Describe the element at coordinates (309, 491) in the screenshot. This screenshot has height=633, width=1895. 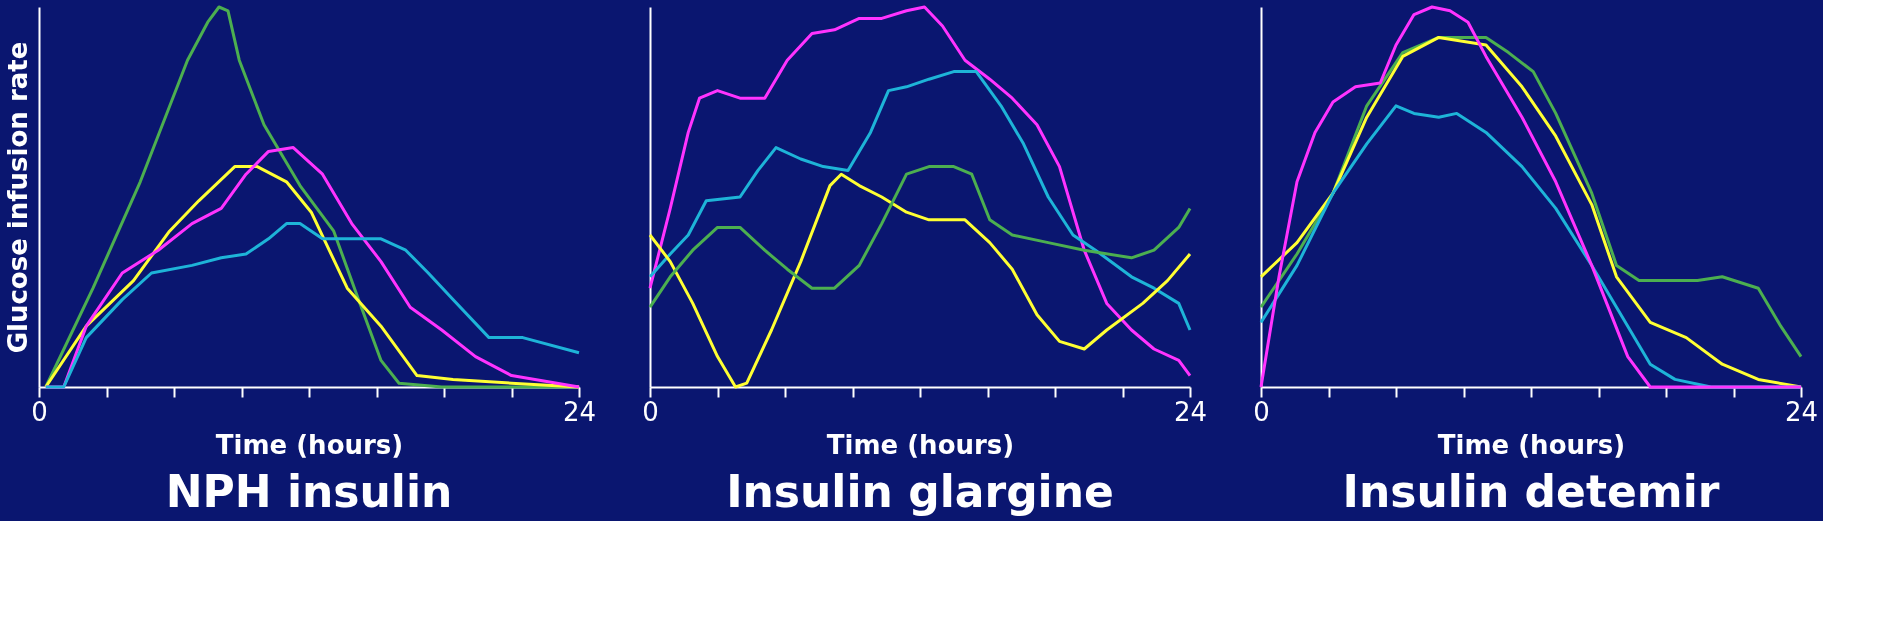
I see `text: NPH insulin` at that location.